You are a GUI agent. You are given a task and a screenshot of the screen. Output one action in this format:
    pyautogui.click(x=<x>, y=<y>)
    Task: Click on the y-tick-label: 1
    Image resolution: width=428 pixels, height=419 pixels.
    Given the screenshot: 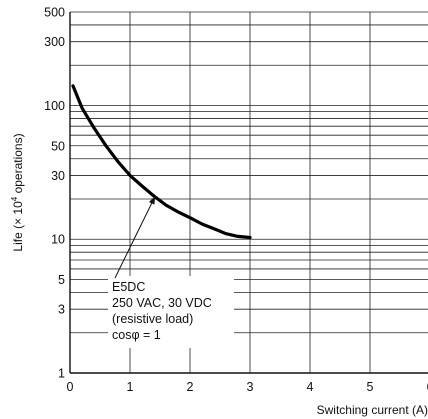 What is the action you would take?
    pyautogui.click(x=61, y=374)
    